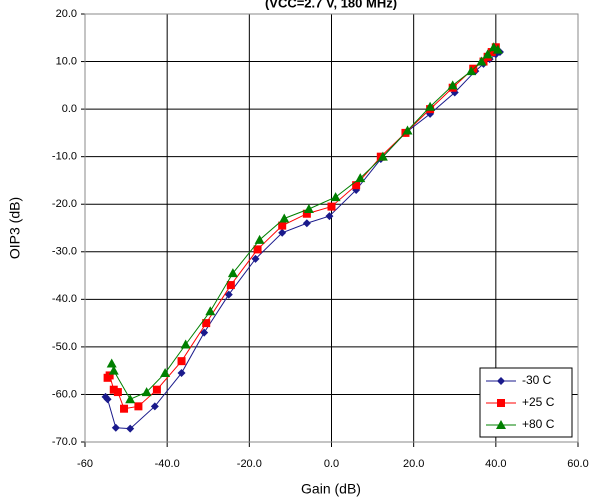 This screenshot has width=597, height=504. I want to click on y-tick-label: -30.0, so click(64, 252).